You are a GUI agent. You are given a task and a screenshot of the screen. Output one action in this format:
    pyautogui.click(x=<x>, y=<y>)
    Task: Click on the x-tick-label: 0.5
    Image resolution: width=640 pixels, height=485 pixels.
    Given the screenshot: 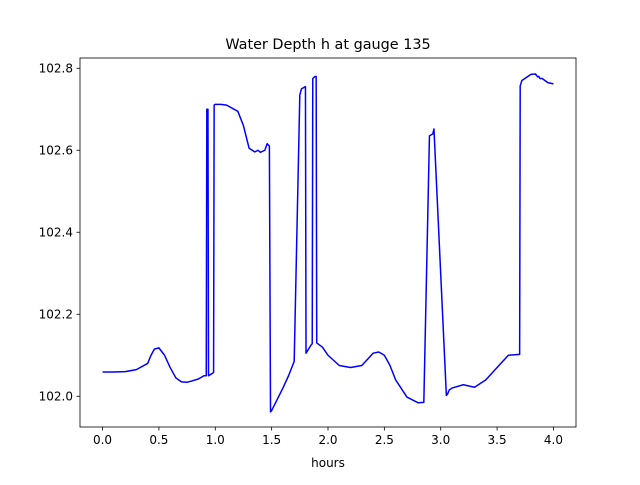 What is the action you would take?
    pyautogui.click(x=158, y=440)
    